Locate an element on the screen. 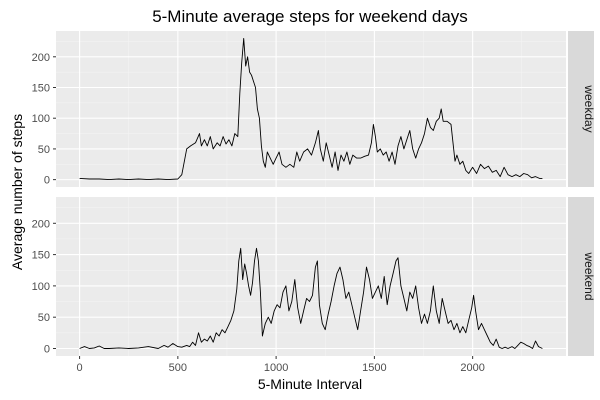  x-tick-label: 1500 is located at coordinates (374, 368).